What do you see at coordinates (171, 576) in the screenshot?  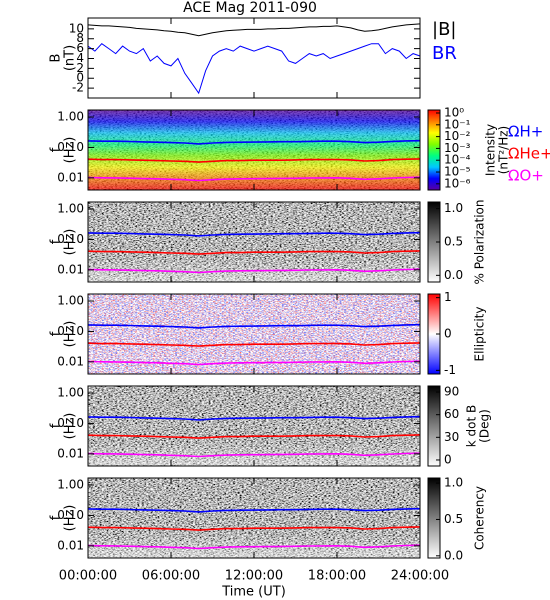 I see `x-tick-label: 06:00:00` at bounding box center [171, 576].